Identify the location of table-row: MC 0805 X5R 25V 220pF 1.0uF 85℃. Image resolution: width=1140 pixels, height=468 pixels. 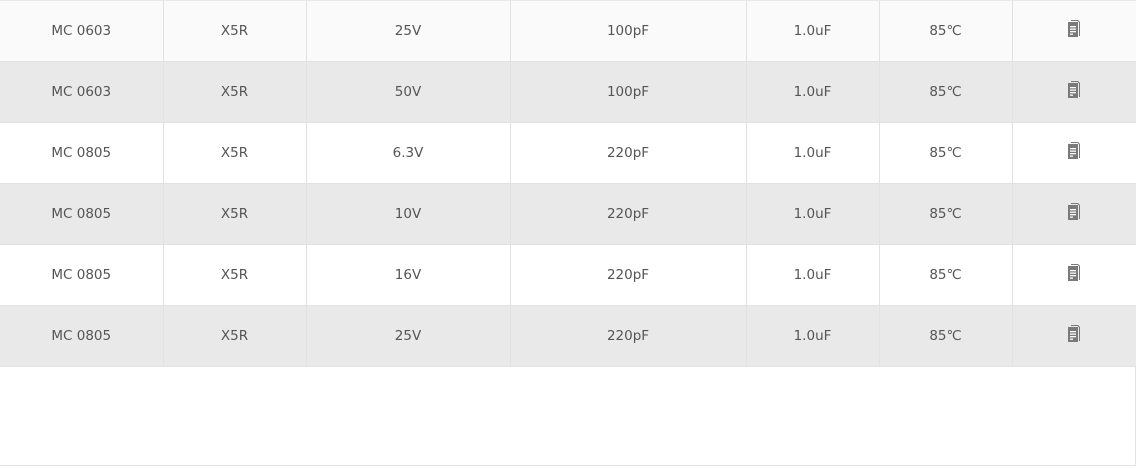
(568, 336).